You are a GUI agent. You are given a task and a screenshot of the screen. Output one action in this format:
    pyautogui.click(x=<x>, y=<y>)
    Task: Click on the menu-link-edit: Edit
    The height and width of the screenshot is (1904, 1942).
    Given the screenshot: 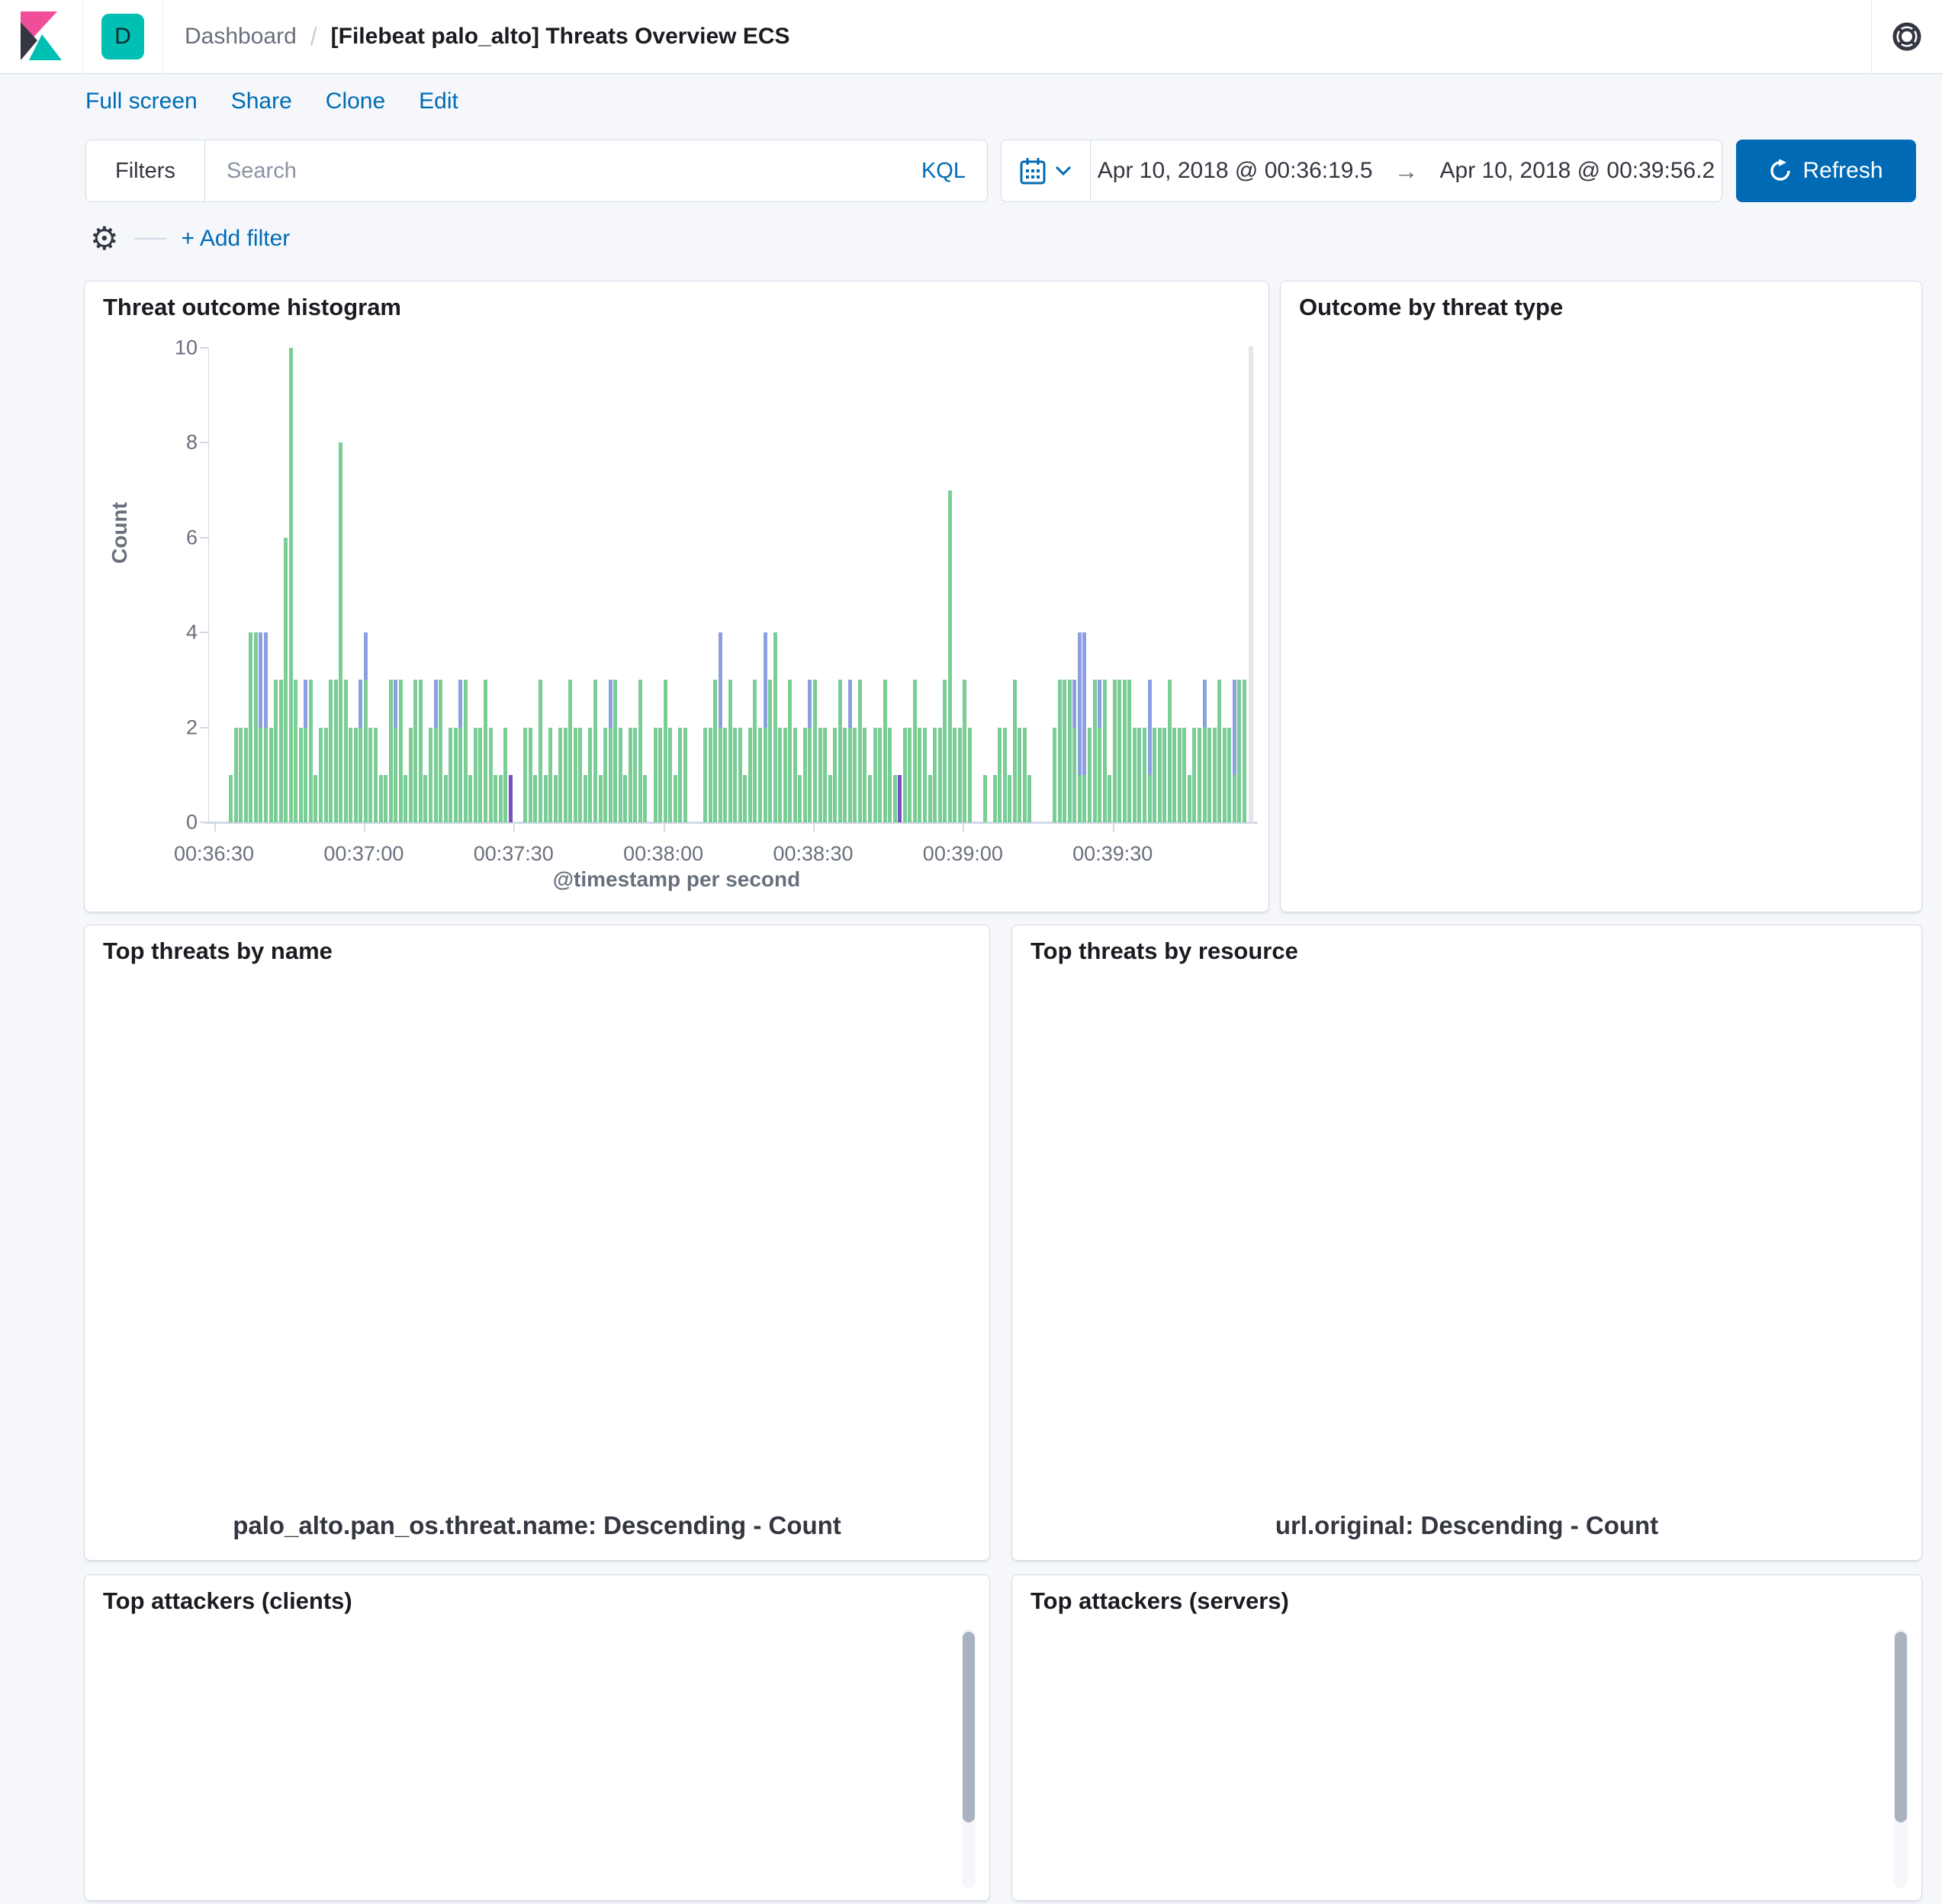 What is the action you would take?
    pyautogui.click(x=438, y=101)
    